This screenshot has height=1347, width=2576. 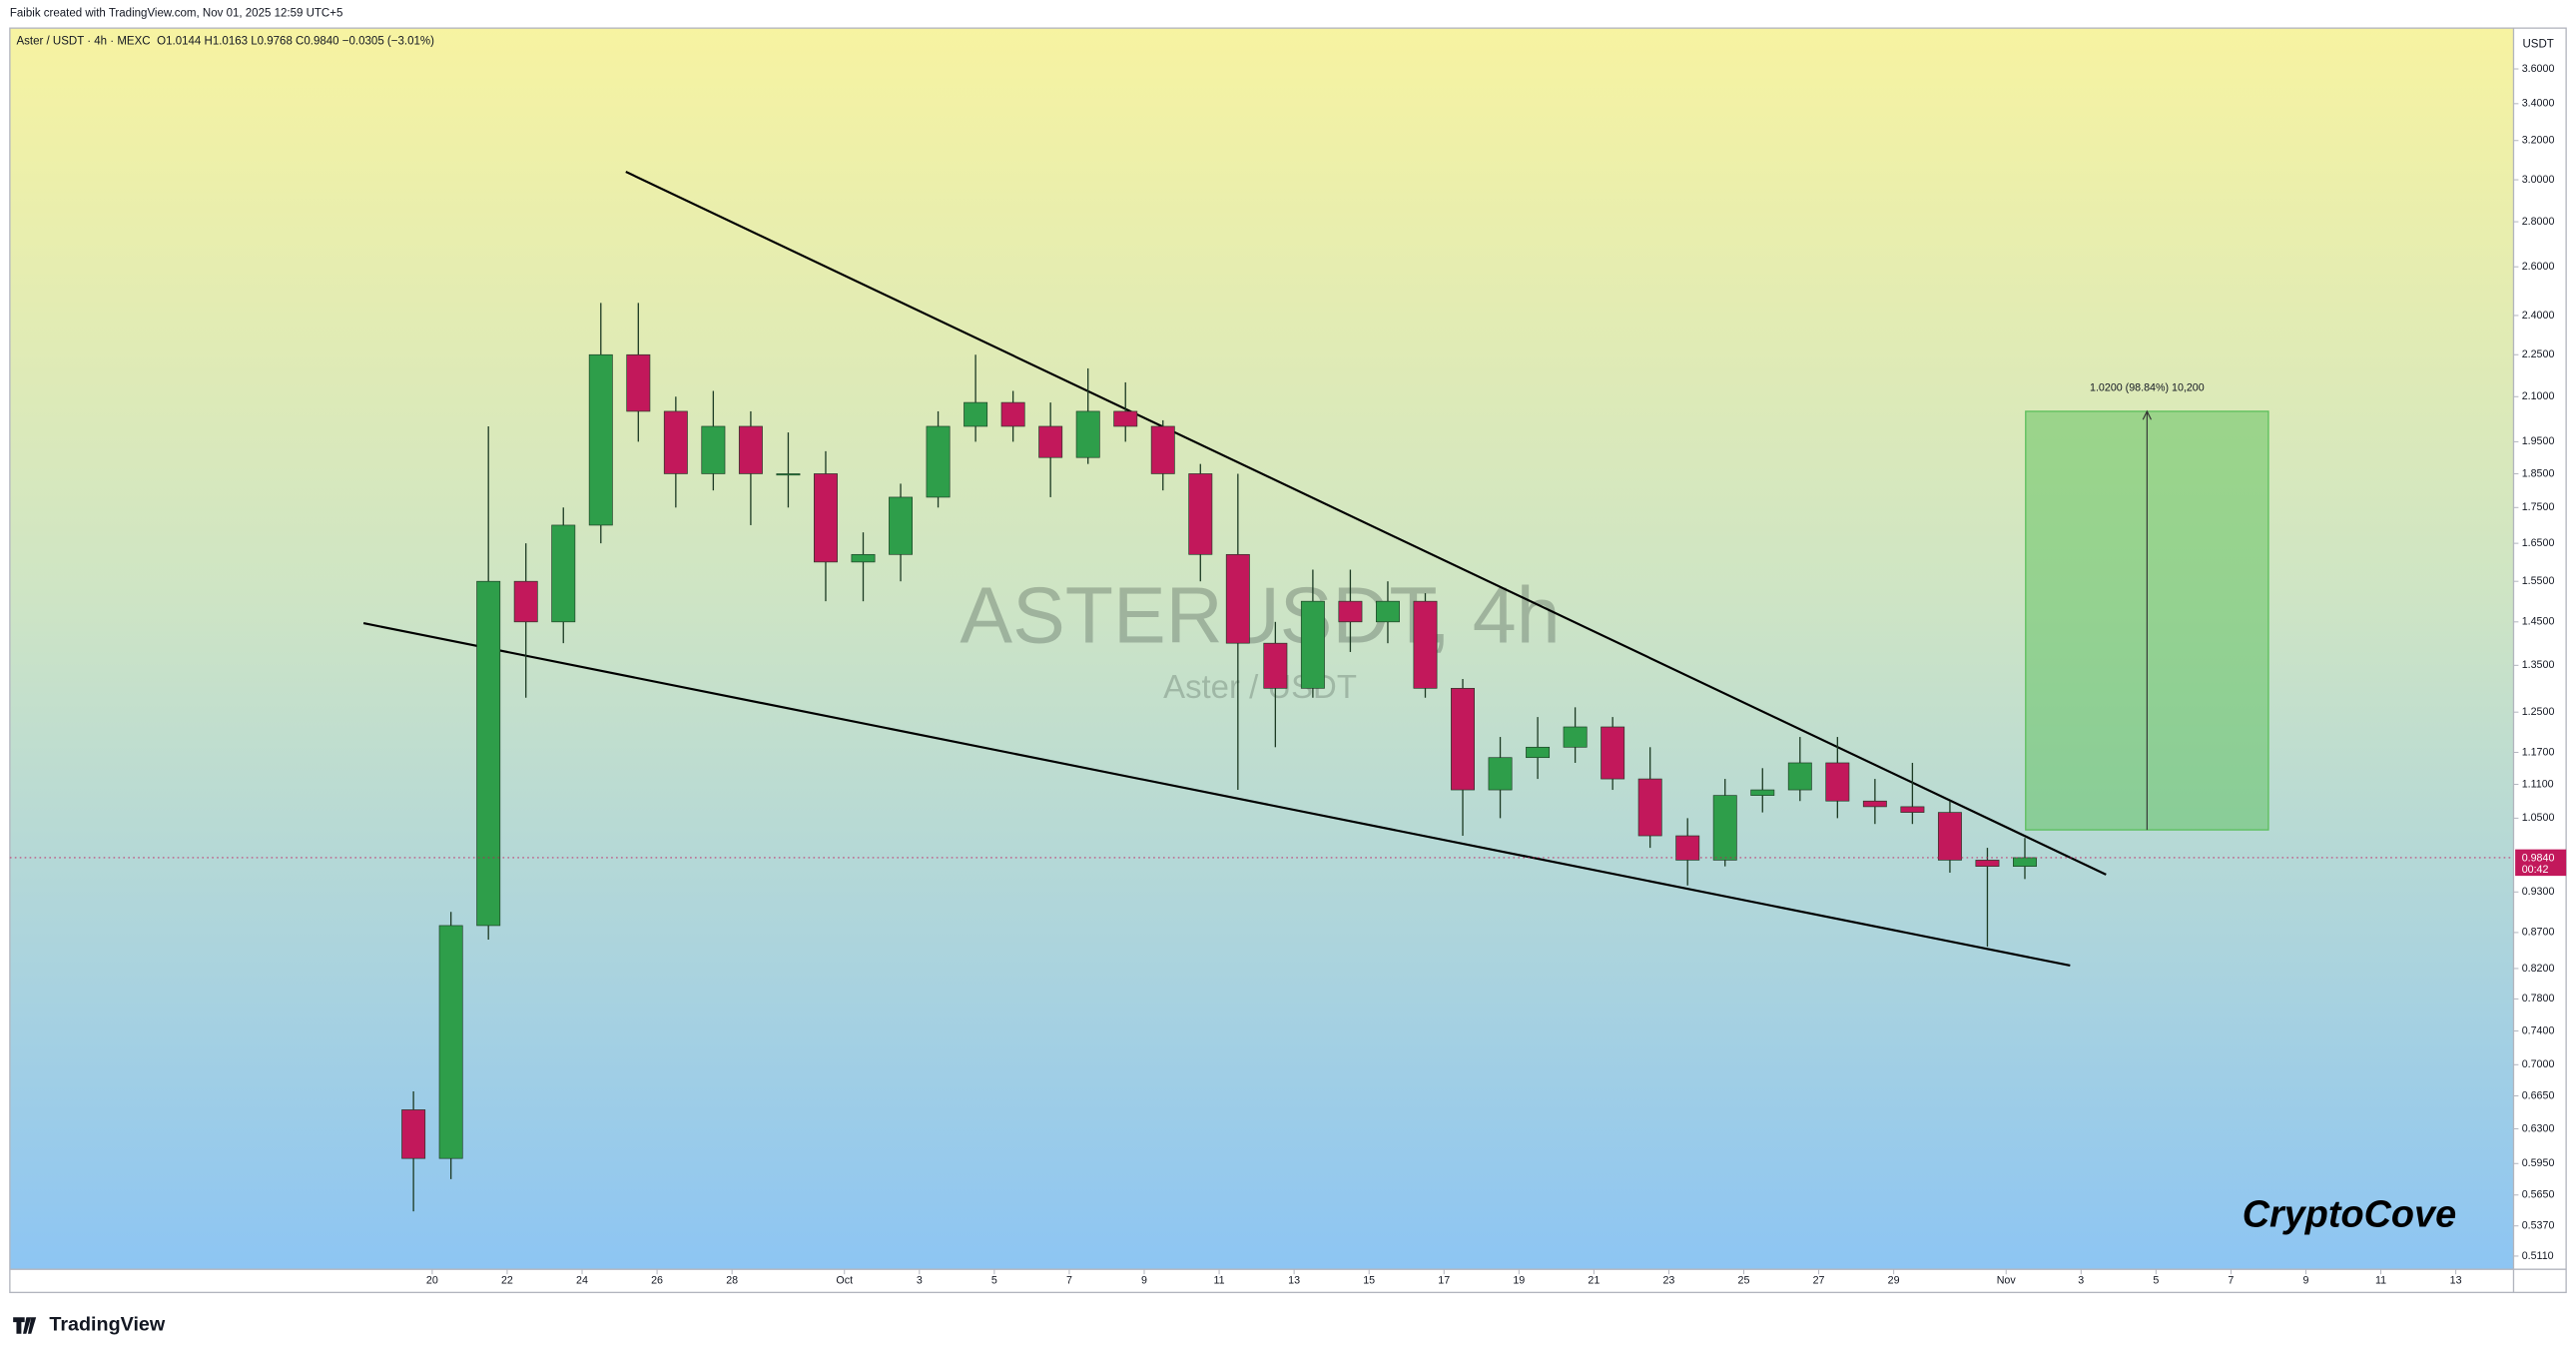 I want to click on y-tick-label: 1.1700, so click(x=2538, y=752).